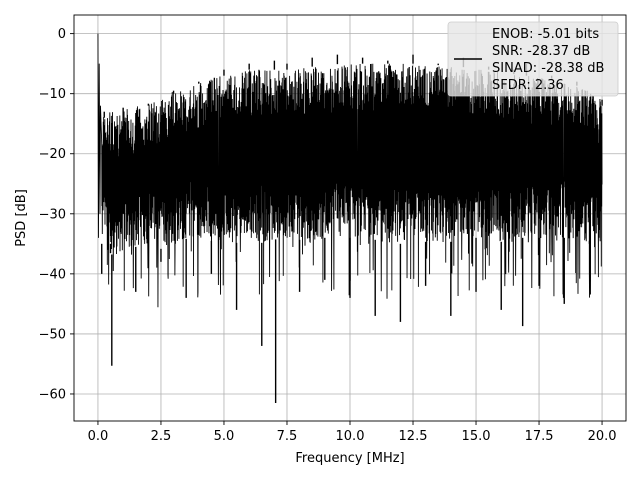  I want to click on x-tick-label: 17.5, so click(539, 436).